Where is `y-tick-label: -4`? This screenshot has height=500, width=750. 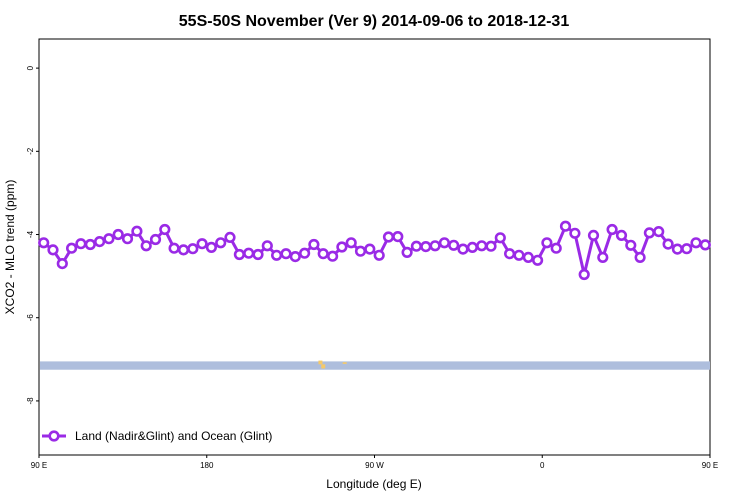
y-tick-label: -4 is located at coordinates (30, 234).